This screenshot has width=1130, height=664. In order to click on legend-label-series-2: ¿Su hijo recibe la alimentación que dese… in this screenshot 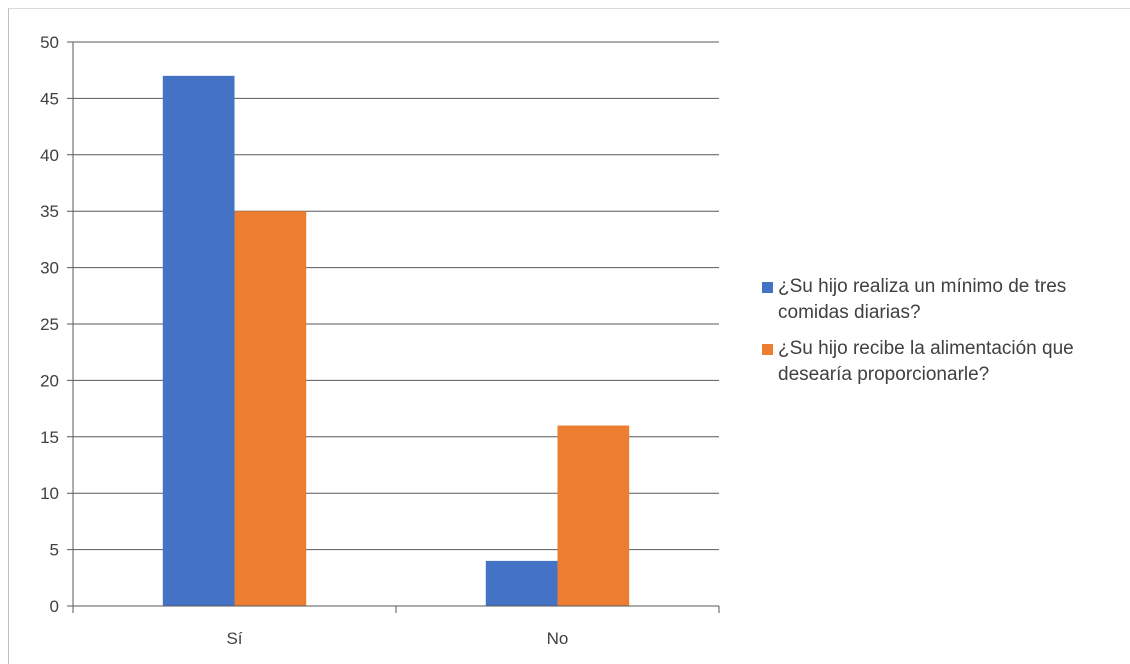, I will do `click(926, 361)`.